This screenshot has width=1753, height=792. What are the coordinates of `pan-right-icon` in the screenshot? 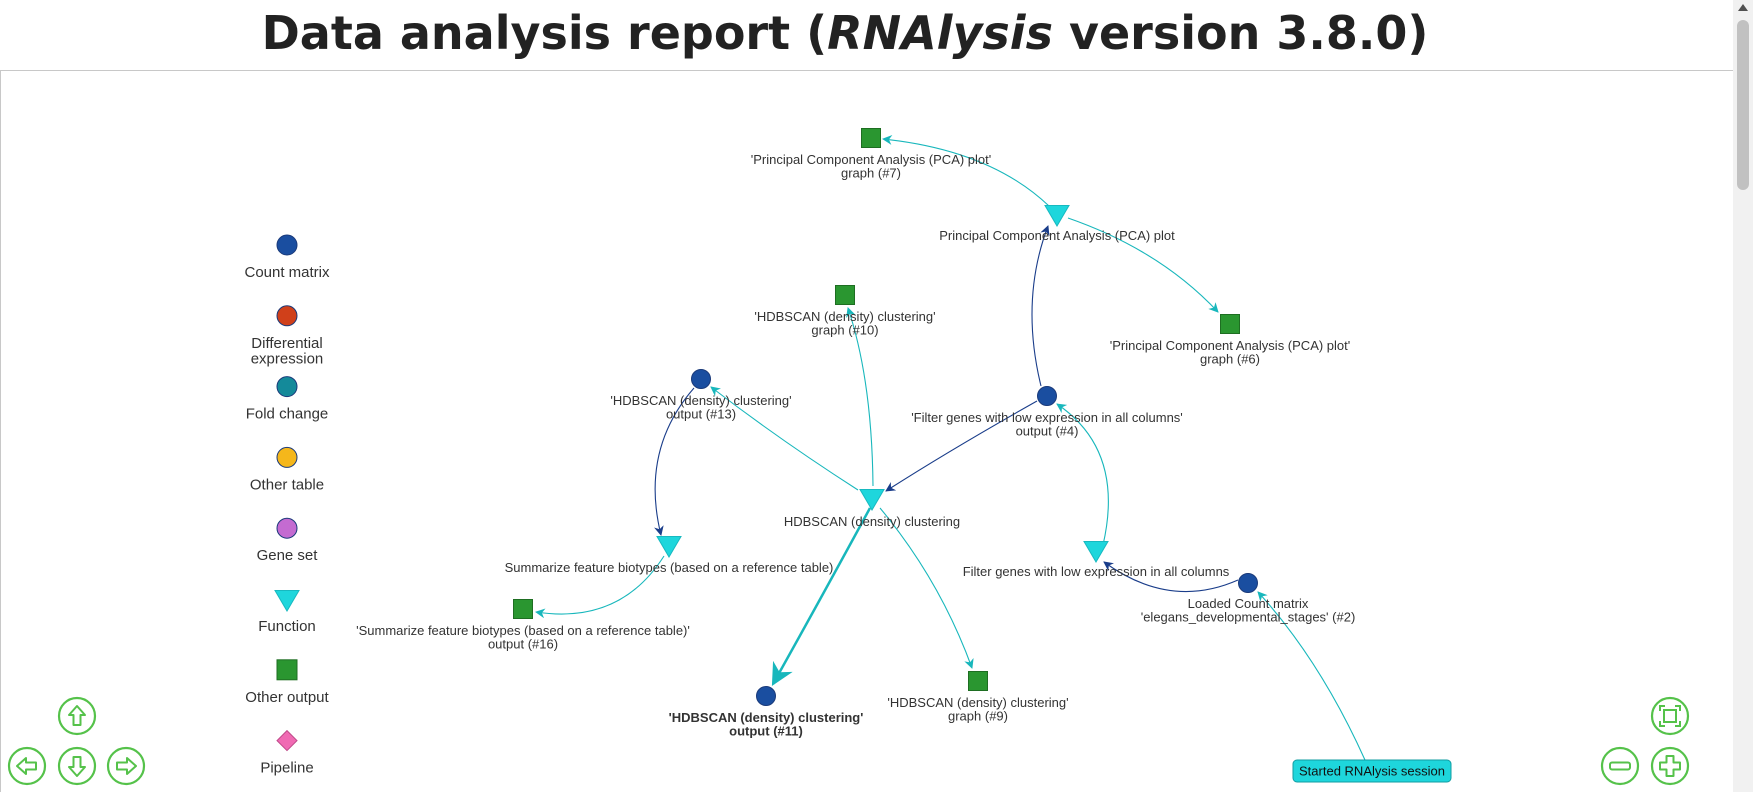 It's located at (126, 766).